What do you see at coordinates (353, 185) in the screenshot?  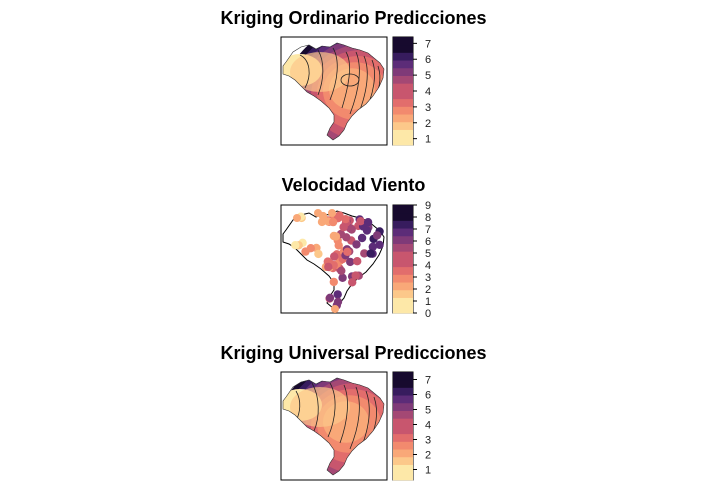 I see `panel-title: Velocidad Viento` at bounding box center [353, 185].